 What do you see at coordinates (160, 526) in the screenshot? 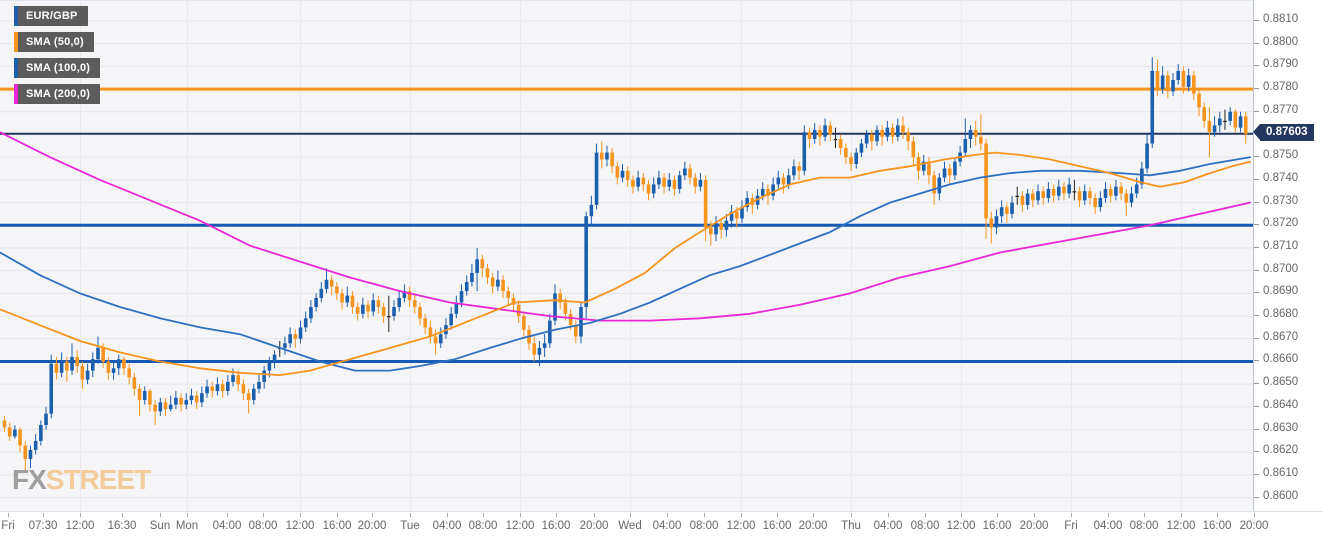
I see `time-axis-label: Sun` at bounding box center [160, 526].